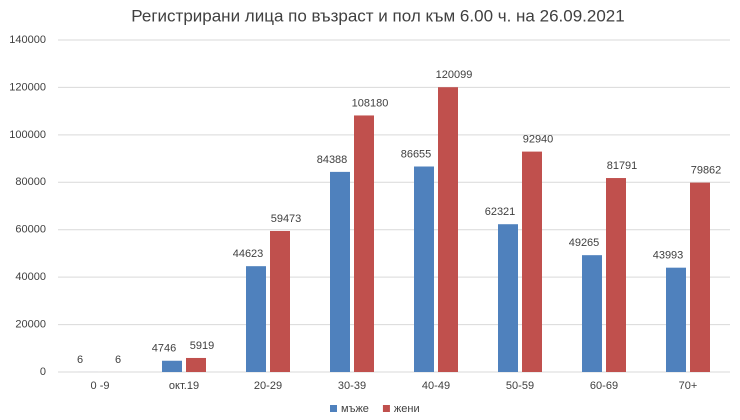  What do you see at coordinates (454, 75) in the screenshot?
I see `value-label: 120099` at bounding box center [454, 75].